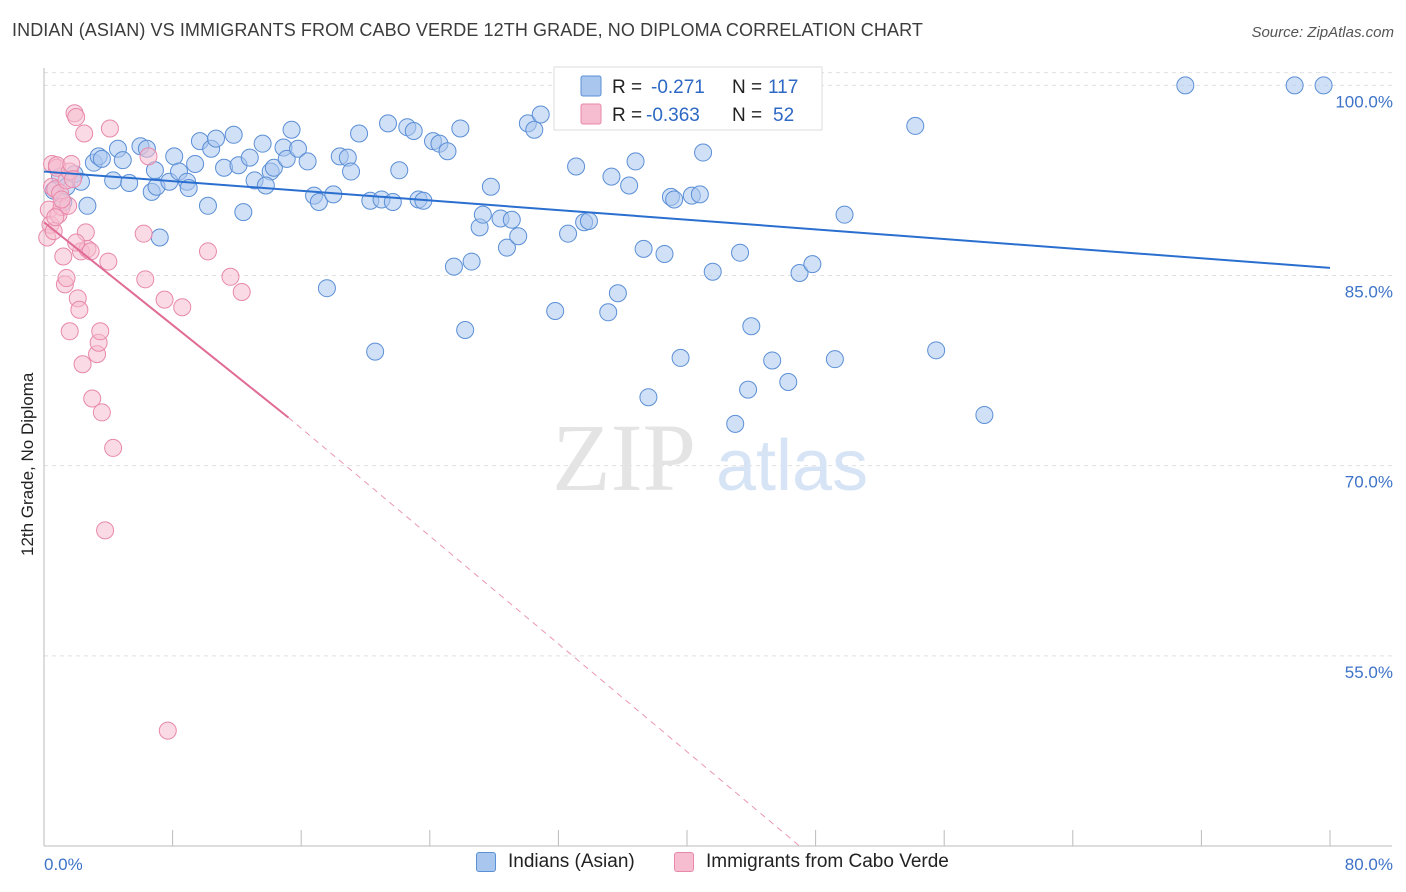 This screenshot has width=1406, height=892. What do you see at coordinates (684, 862) in the screenshot?
I see `legend-swatch-pink` at bounding box center [684, 862].